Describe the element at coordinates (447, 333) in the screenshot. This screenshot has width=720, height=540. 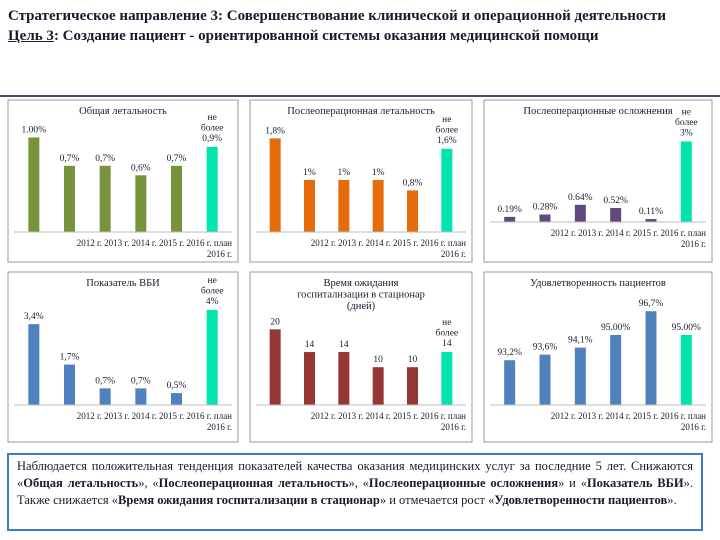
I see `data-label: не более 14` at that location.